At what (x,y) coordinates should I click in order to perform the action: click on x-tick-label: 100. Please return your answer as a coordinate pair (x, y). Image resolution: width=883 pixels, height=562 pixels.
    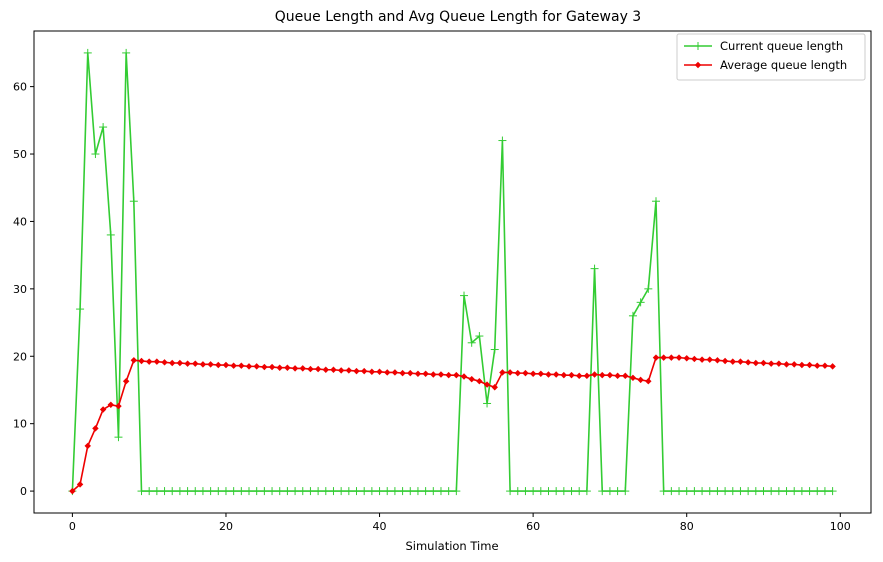
    Looking at the image, I should click on (840, 526).